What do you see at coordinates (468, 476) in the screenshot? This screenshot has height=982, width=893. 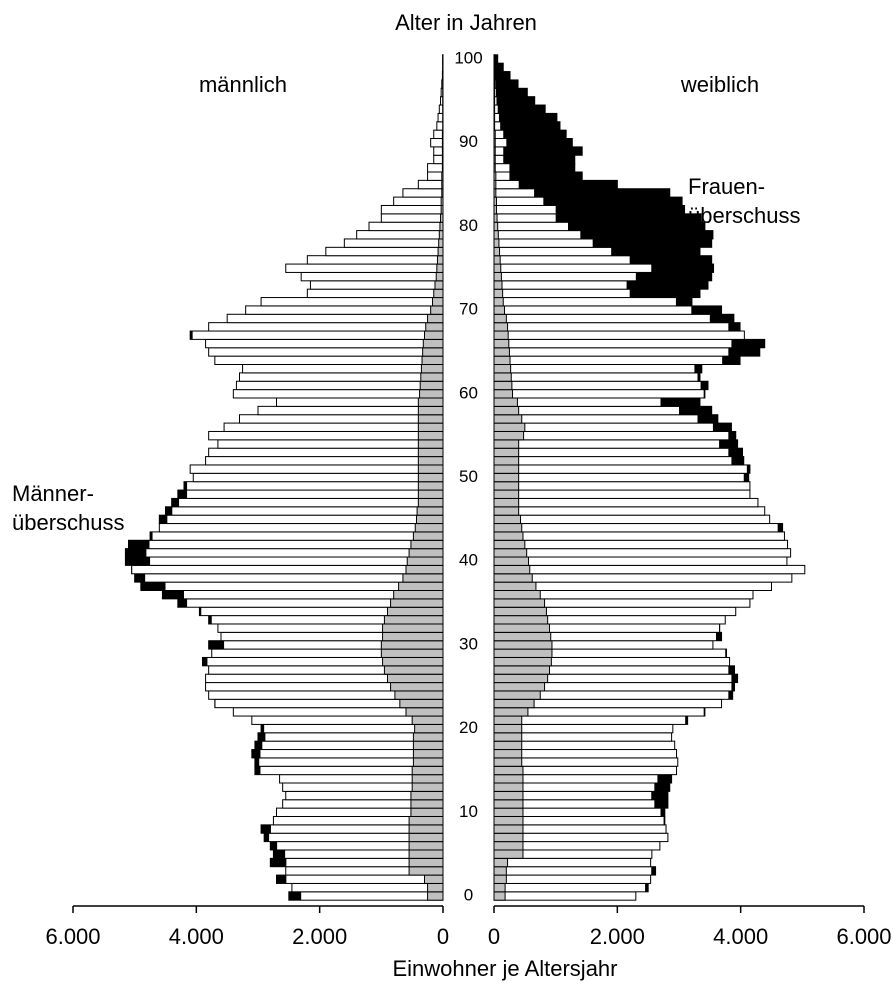 I see `y-tick-label: 50` at bounding box center [468, 476].